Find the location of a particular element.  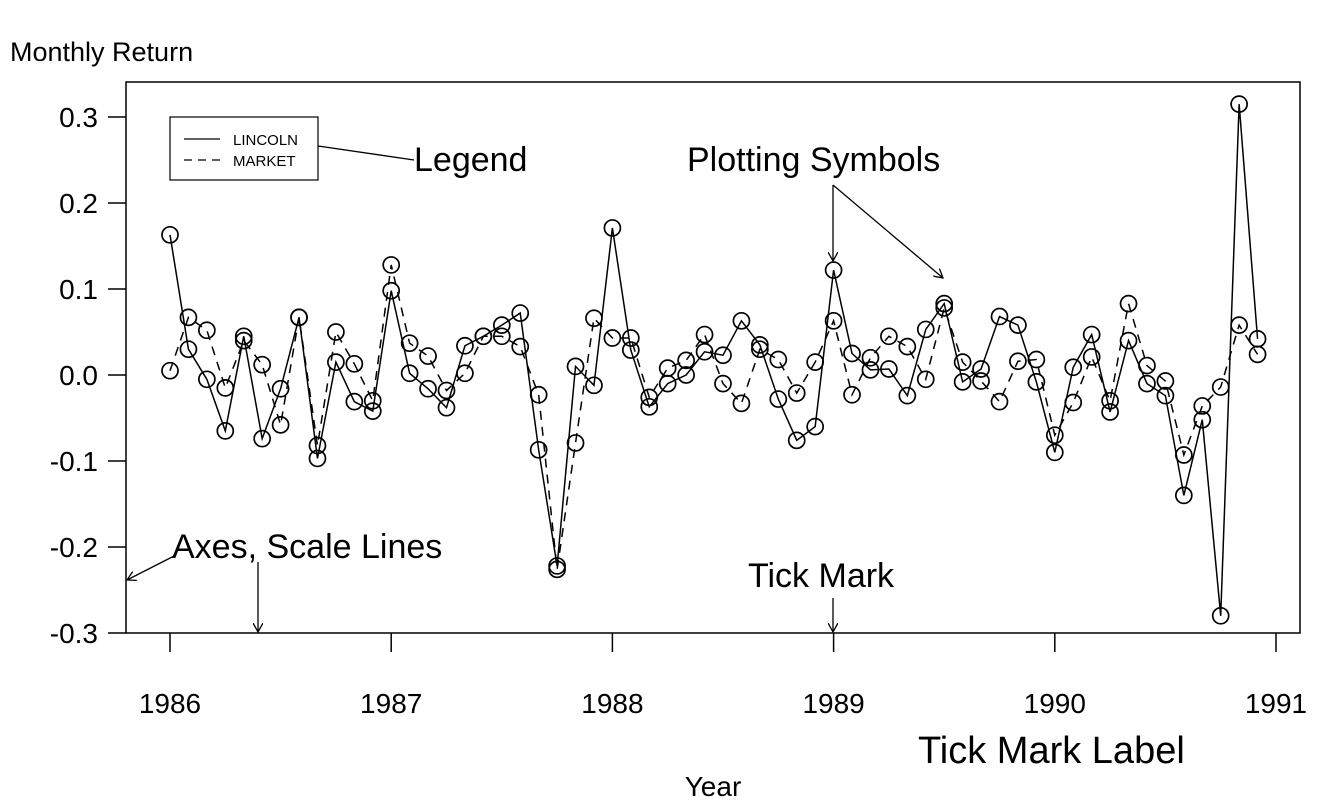

x-tick-label: 1990 is located at coordinates (1055, 703).